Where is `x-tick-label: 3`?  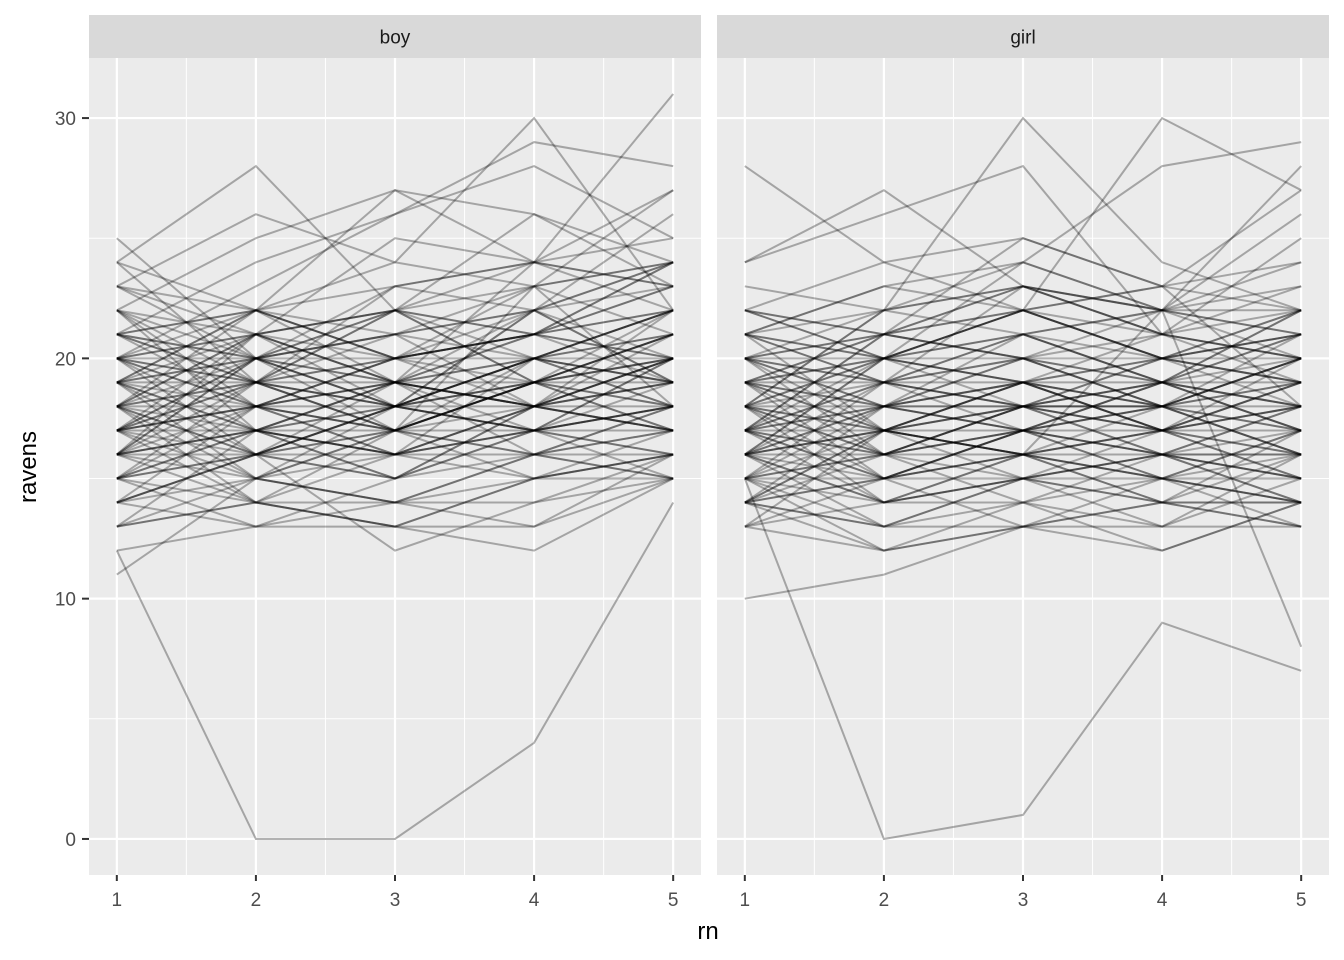
x-tick-label: 3 is located at coordinates (395, 900).